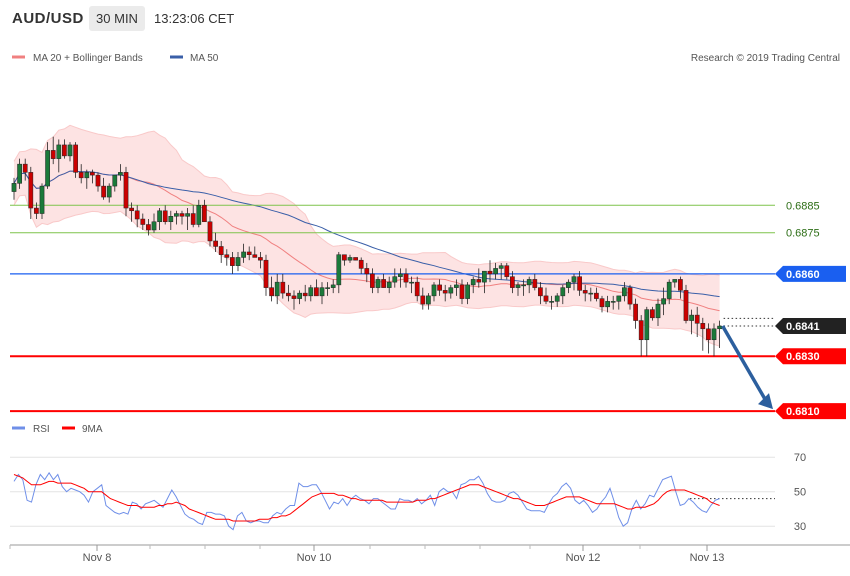  What do you see at coordinates (88, 58) in the screenshot?
I see `ma20-legend-label: MA 20 + Bollinger Bands` at bounding box center [88, 58].